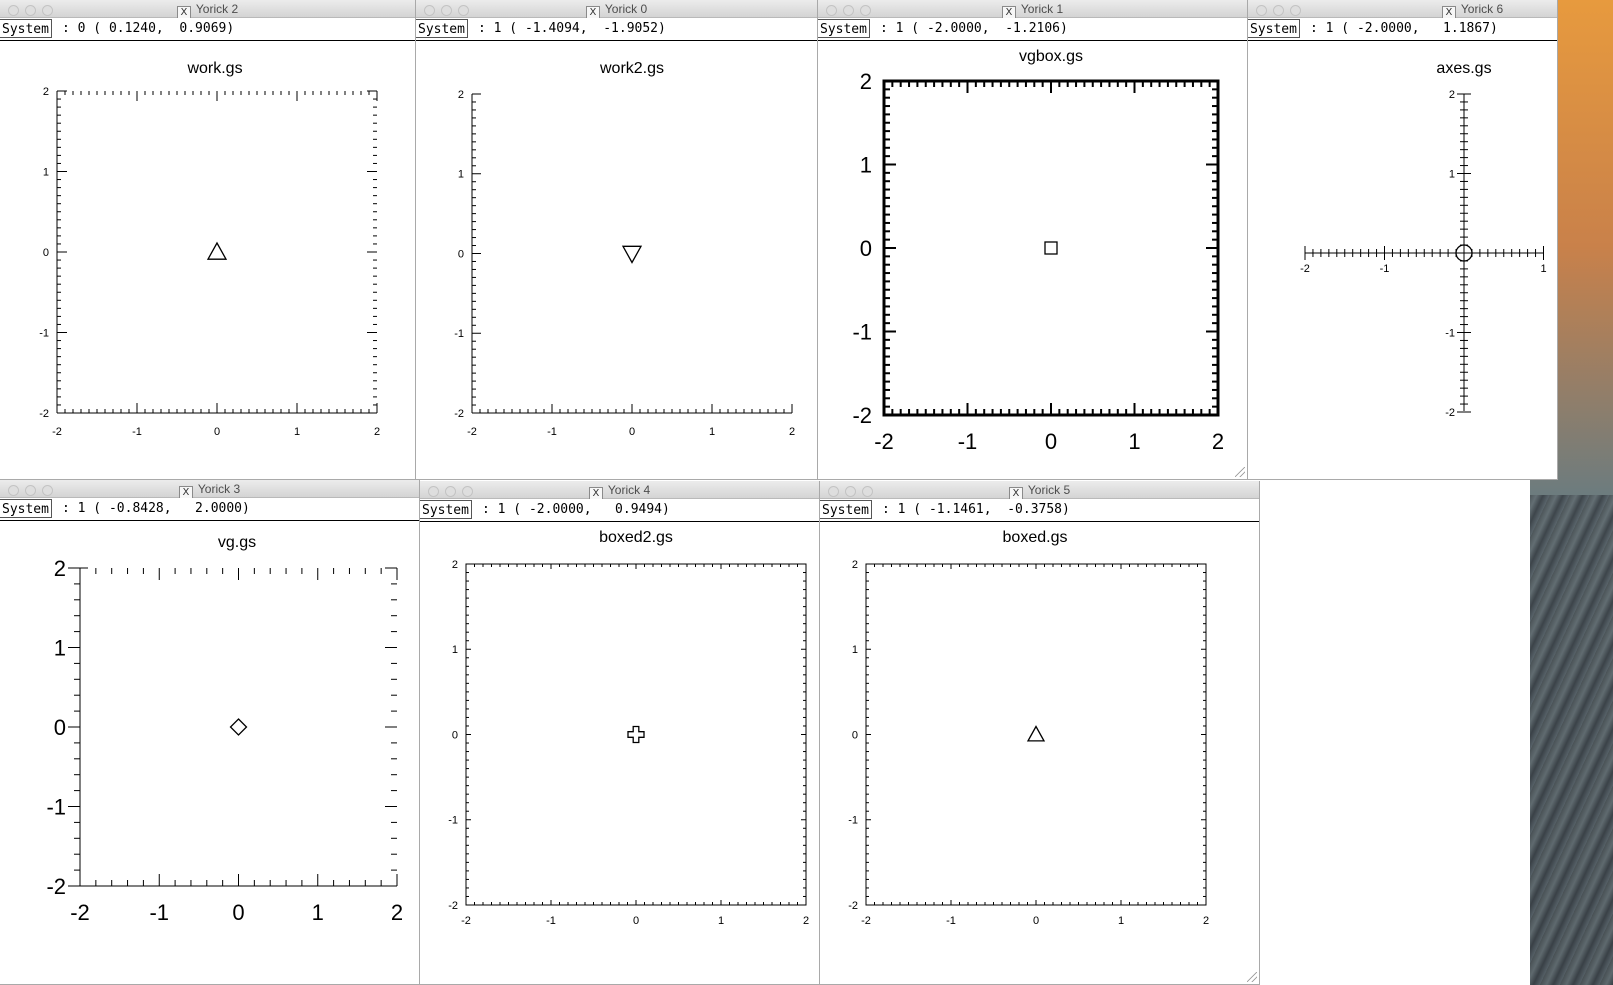  Describe the element at coordinates (209, 509) in the screenshot. I see `status-bar: System : 1 ( -0.8428, 2.0000)` at that location.